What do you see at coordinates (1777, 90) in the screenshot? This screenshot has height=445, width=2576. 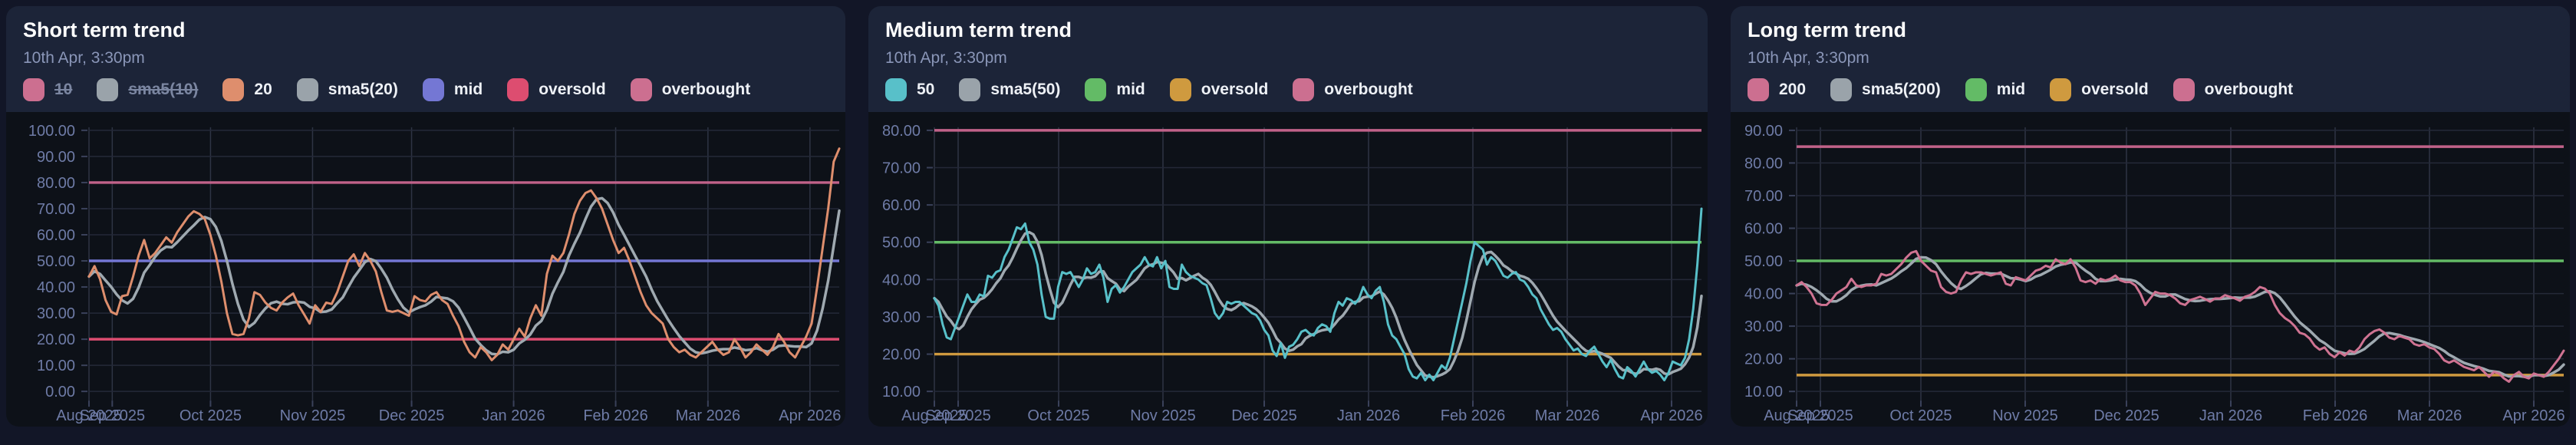 I see `legend-item-200: 200` at bounding box center [1777, 90].